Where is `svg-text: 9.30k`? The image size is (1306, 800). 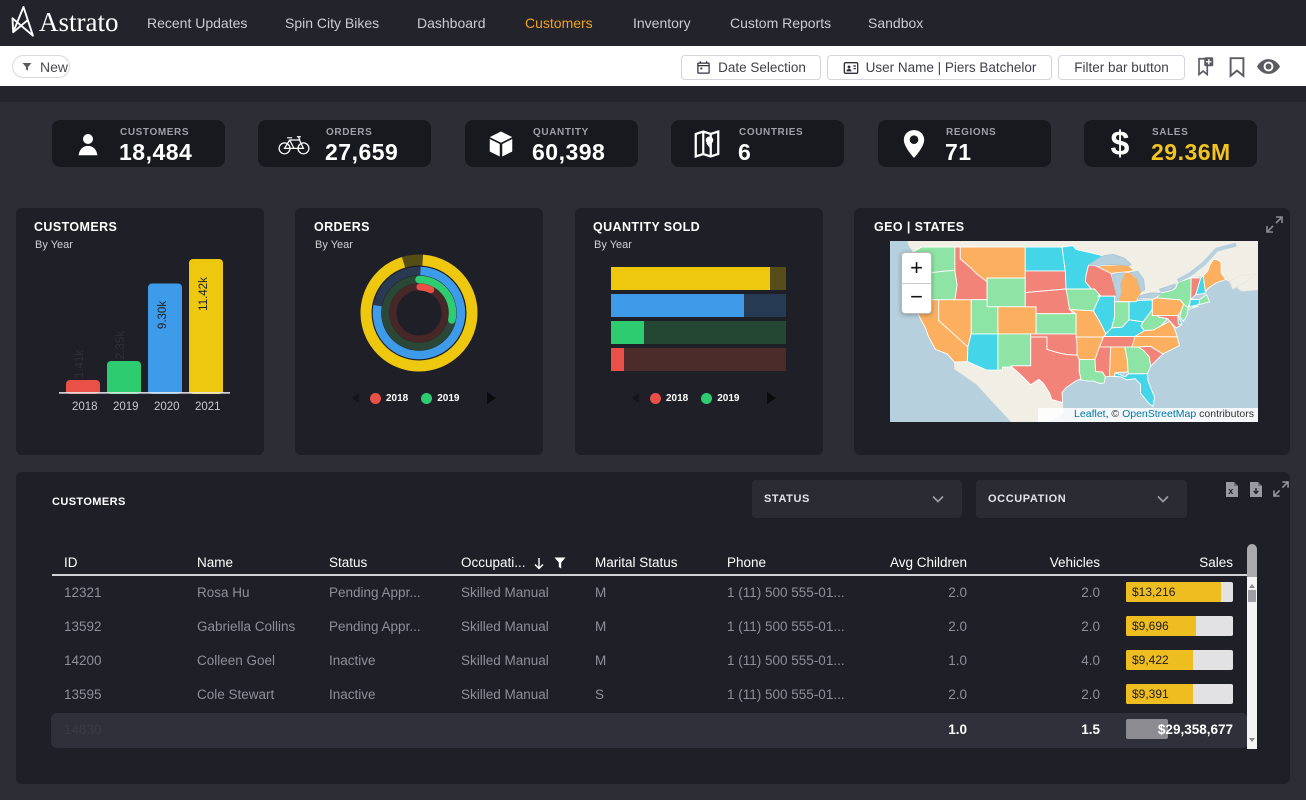 svg-text: 9.30k is located at coordinates (163, 315).